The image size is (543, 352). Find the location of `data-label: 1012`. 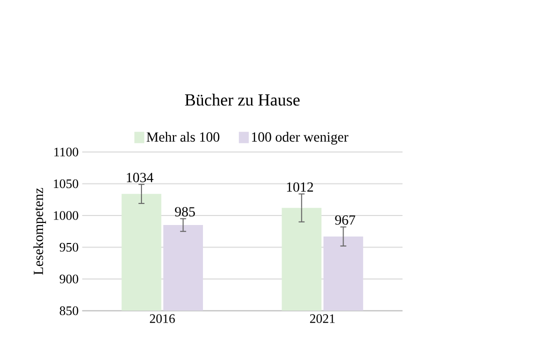

data-label: 1012 is located at coordinates (300, 187).